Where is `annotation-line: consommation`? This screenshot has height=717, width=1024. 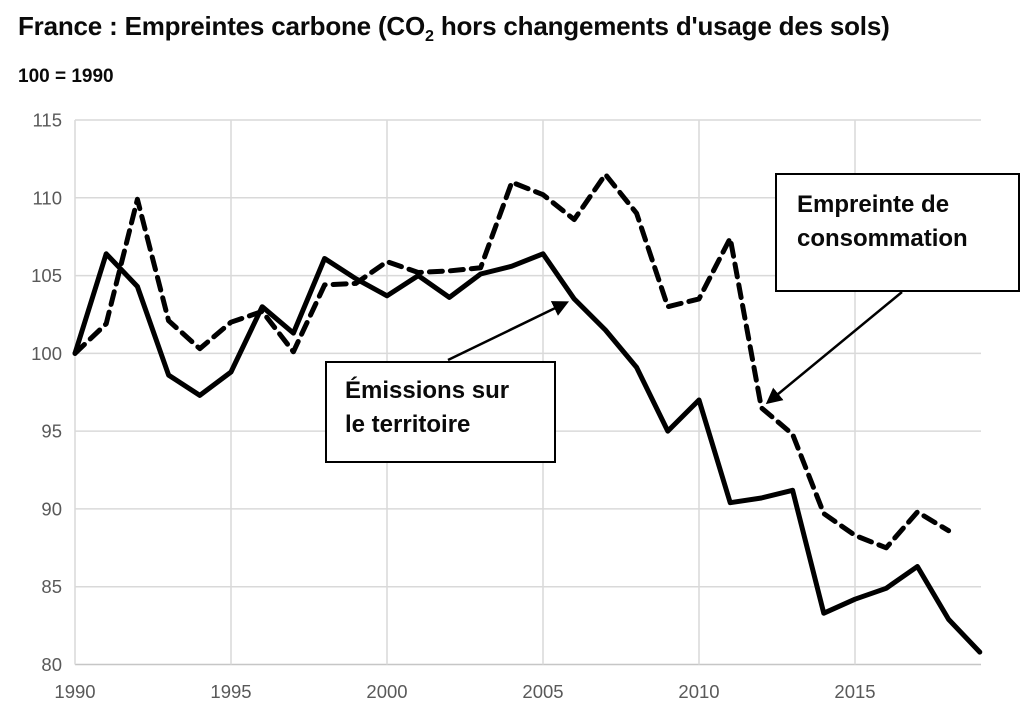 annotation-line: consommation is located at coordinates (882, 238).